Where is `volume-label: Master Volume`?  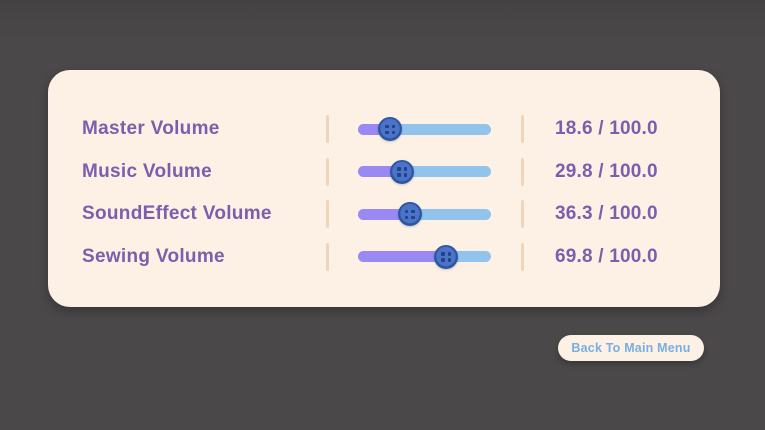
volume-label: Master Volume is located at coordinates (151, 129).